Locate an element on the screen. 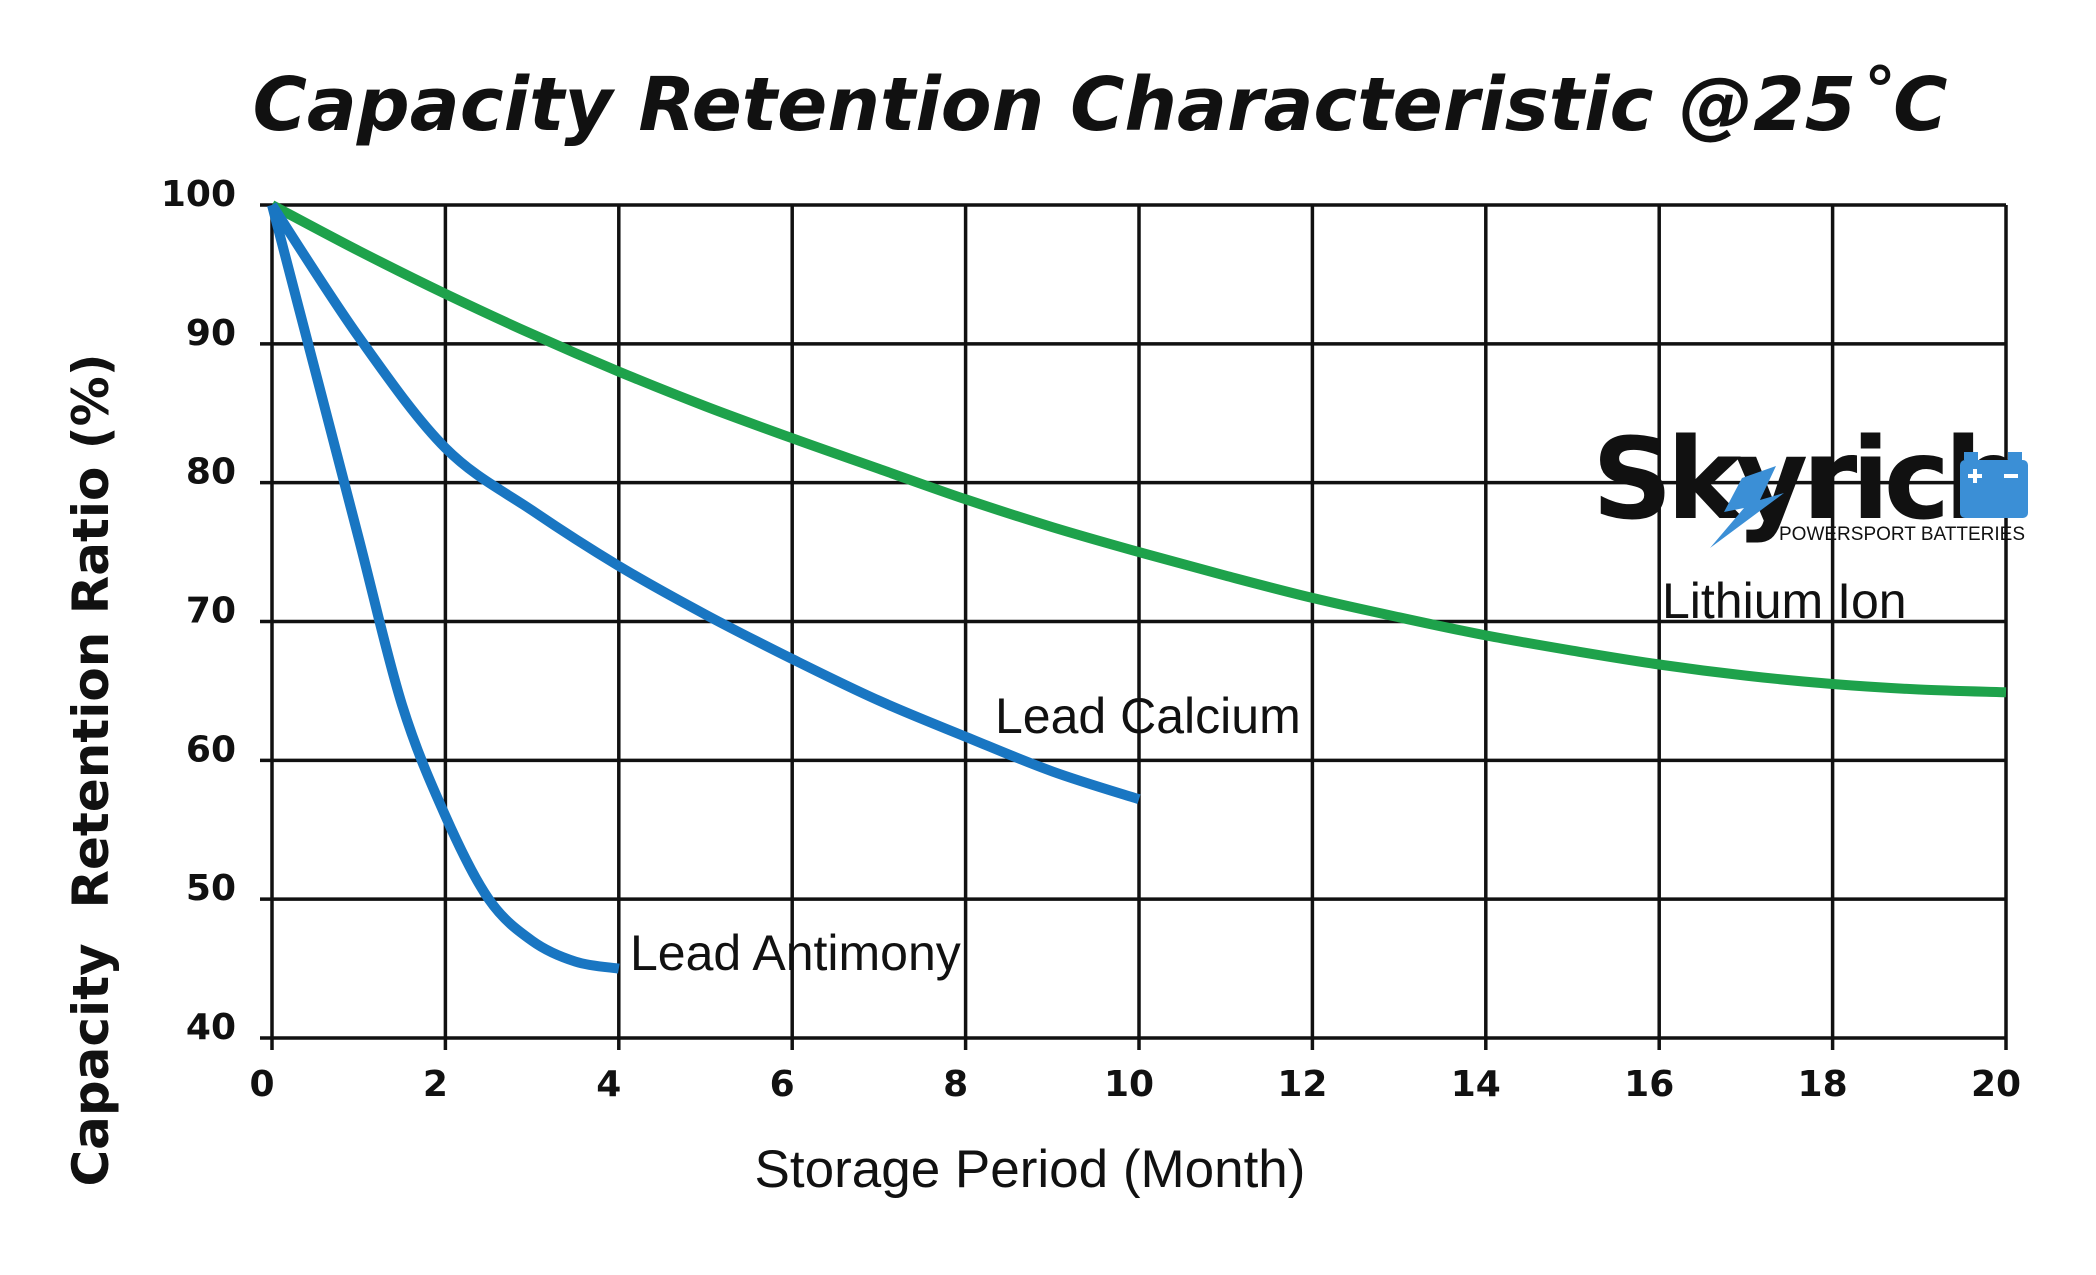 This screenshot has width=2096, height=1275. battery-icon is located at coordinates (1994, 485).